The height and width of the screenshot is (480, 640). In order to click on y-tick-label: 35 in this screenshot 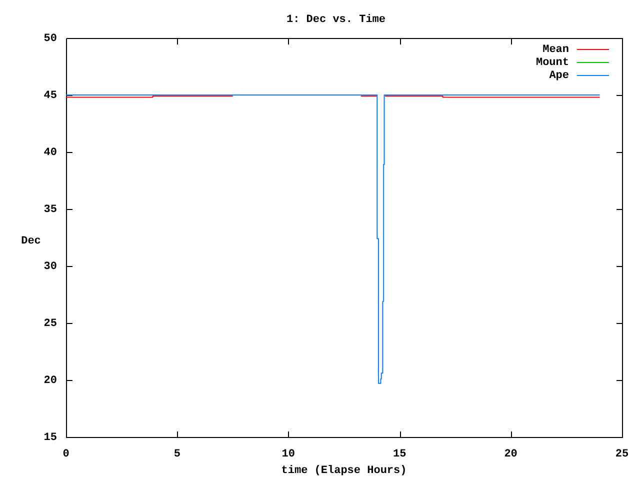, I will do `click(51, 210)`.